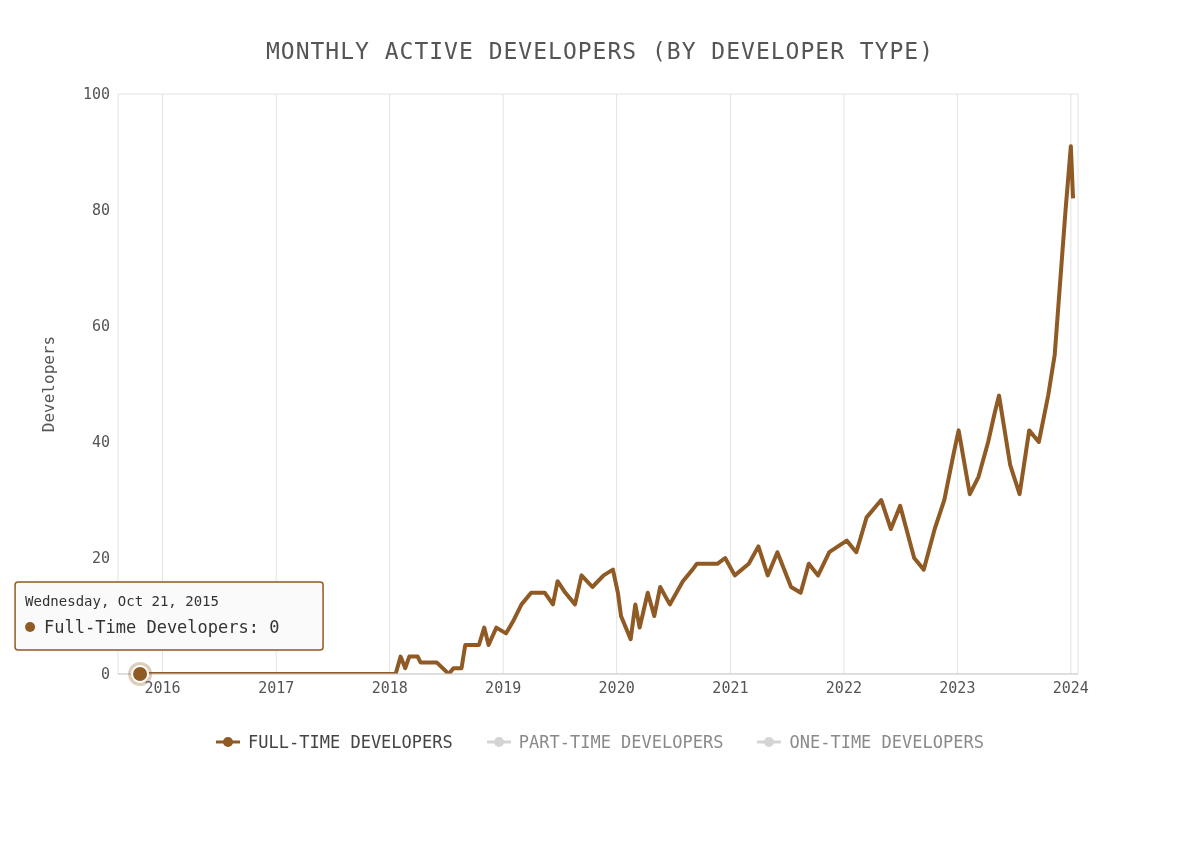 The width and height of the screenshot is (1200, 845). What do you see at coordinates (886, 742) in the screenshot?
I see `legend-label: ONE-TIME DEVELOPERS` at bounding box center [886, 742].